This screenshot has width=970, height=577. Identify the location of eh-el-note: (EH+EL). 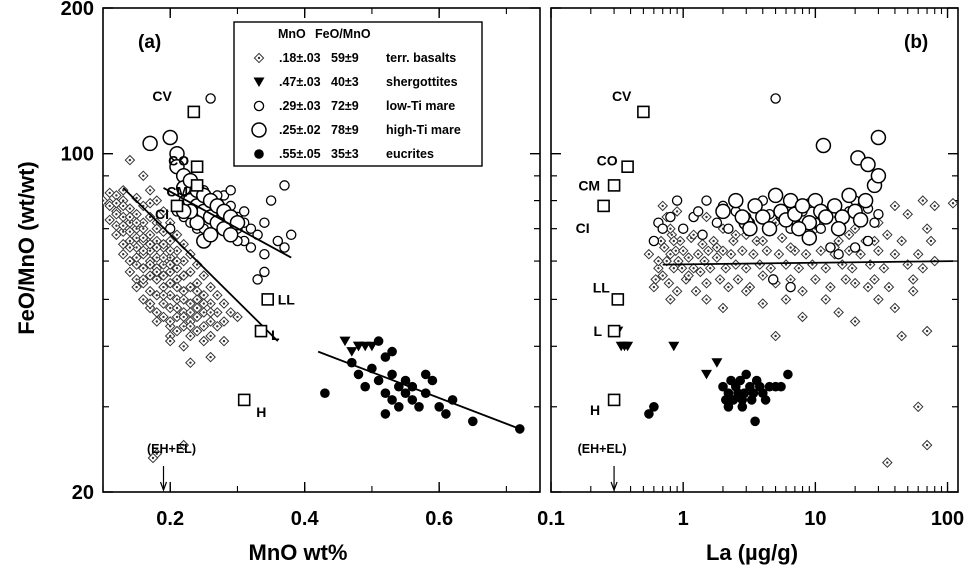
(171, 449).